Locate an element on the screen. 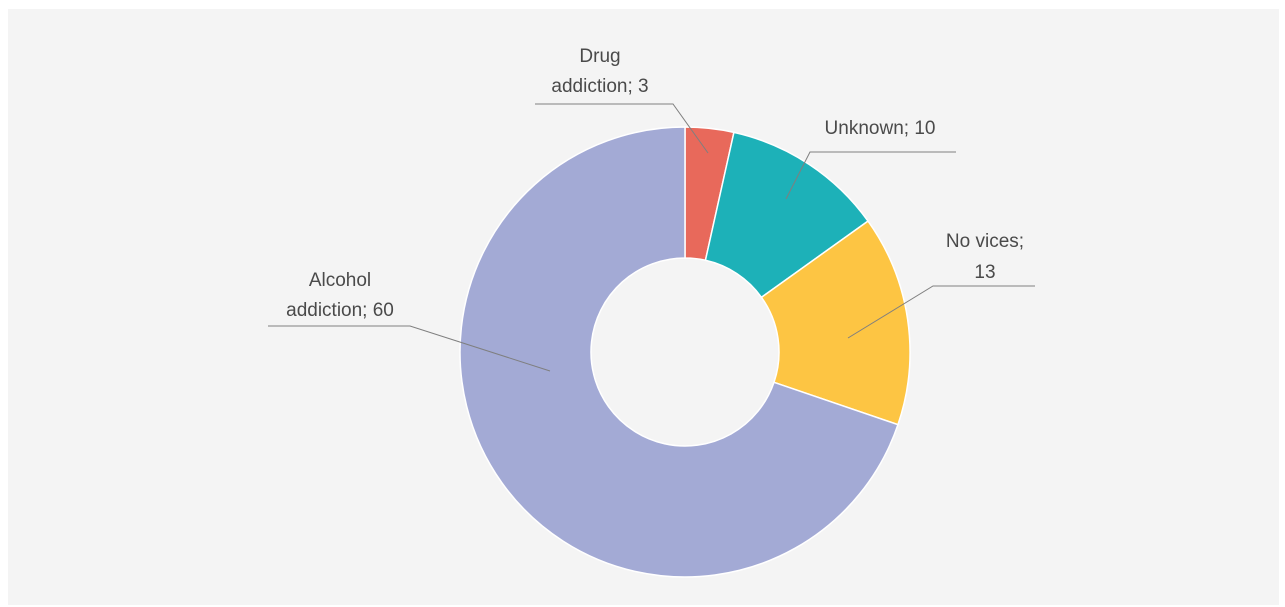 This screenshot has height=607, width=1285. data-label-no-vices-line-2: 13 is located at coordinates (984, 272).